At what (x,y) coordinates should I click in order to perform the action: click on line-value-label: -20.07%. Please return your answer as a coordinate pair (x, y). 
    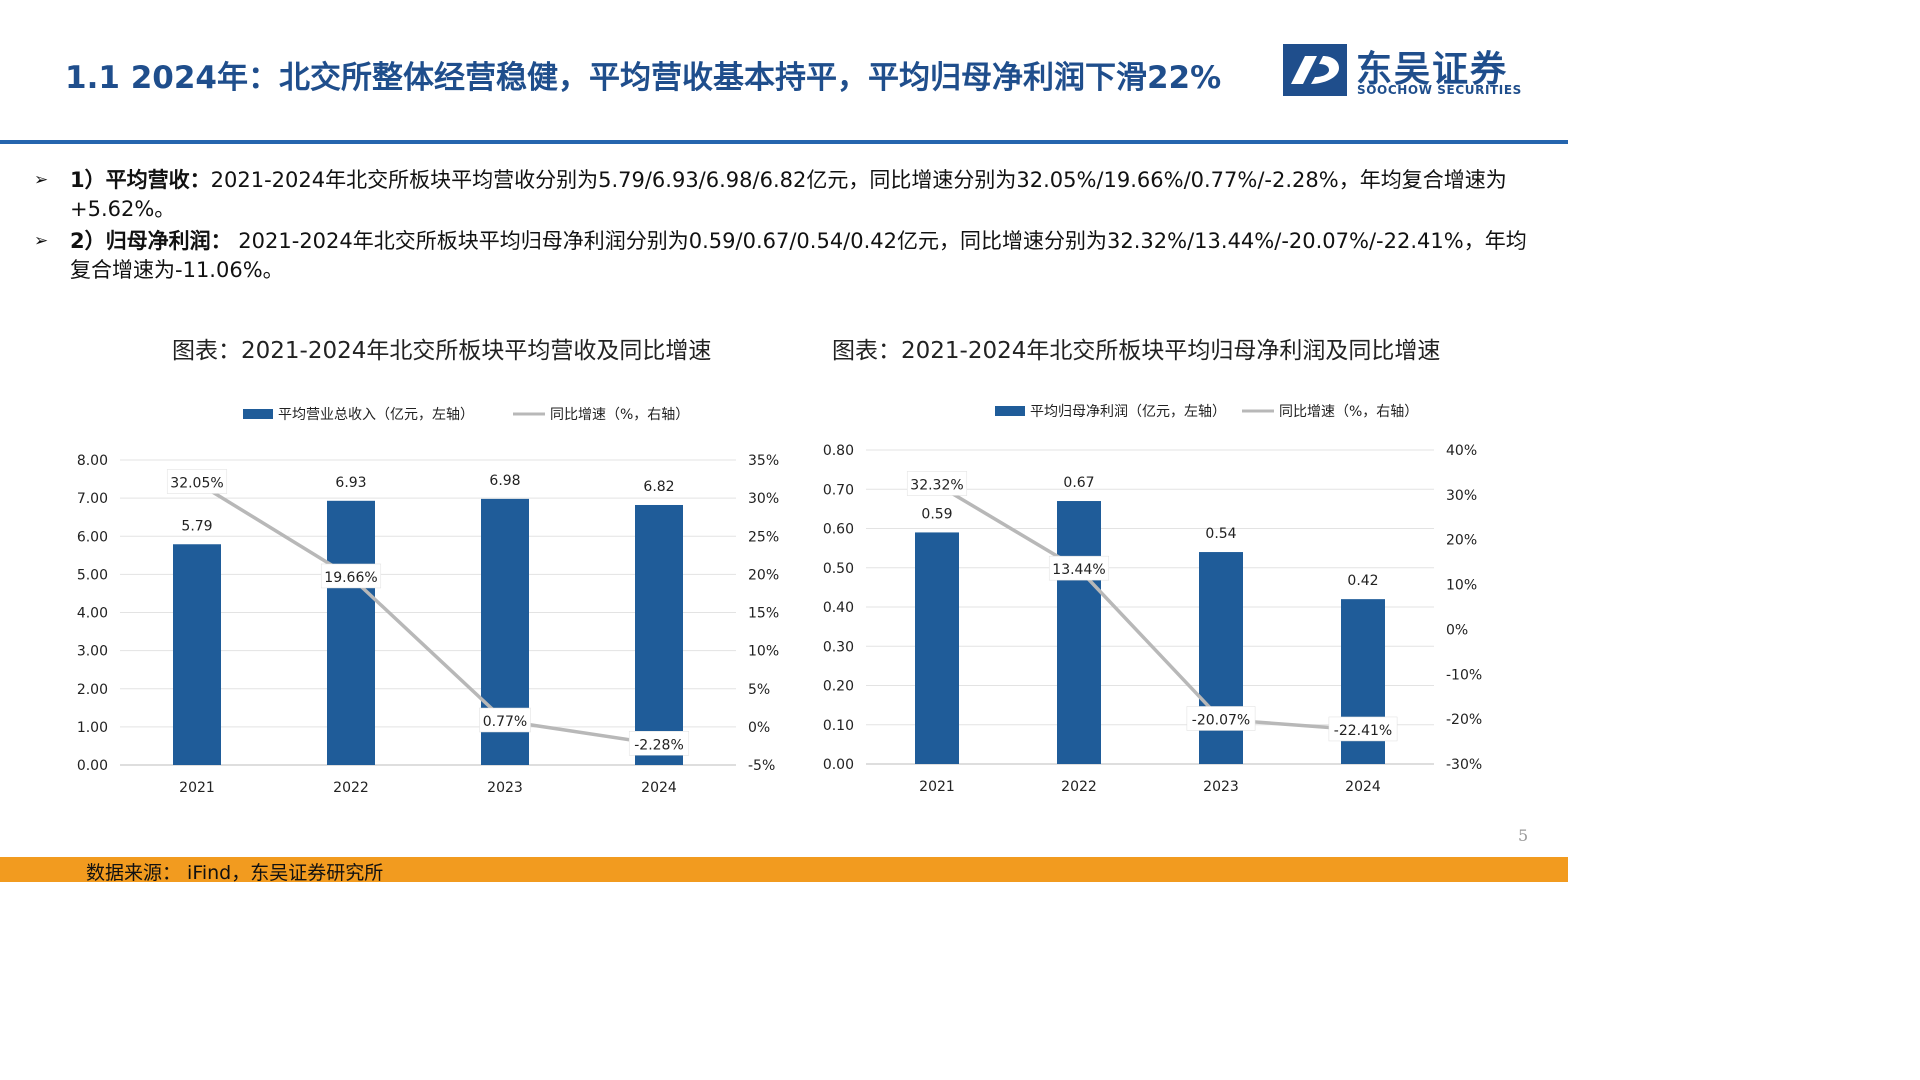
    Looking at the image, I should click on (1221, 720).